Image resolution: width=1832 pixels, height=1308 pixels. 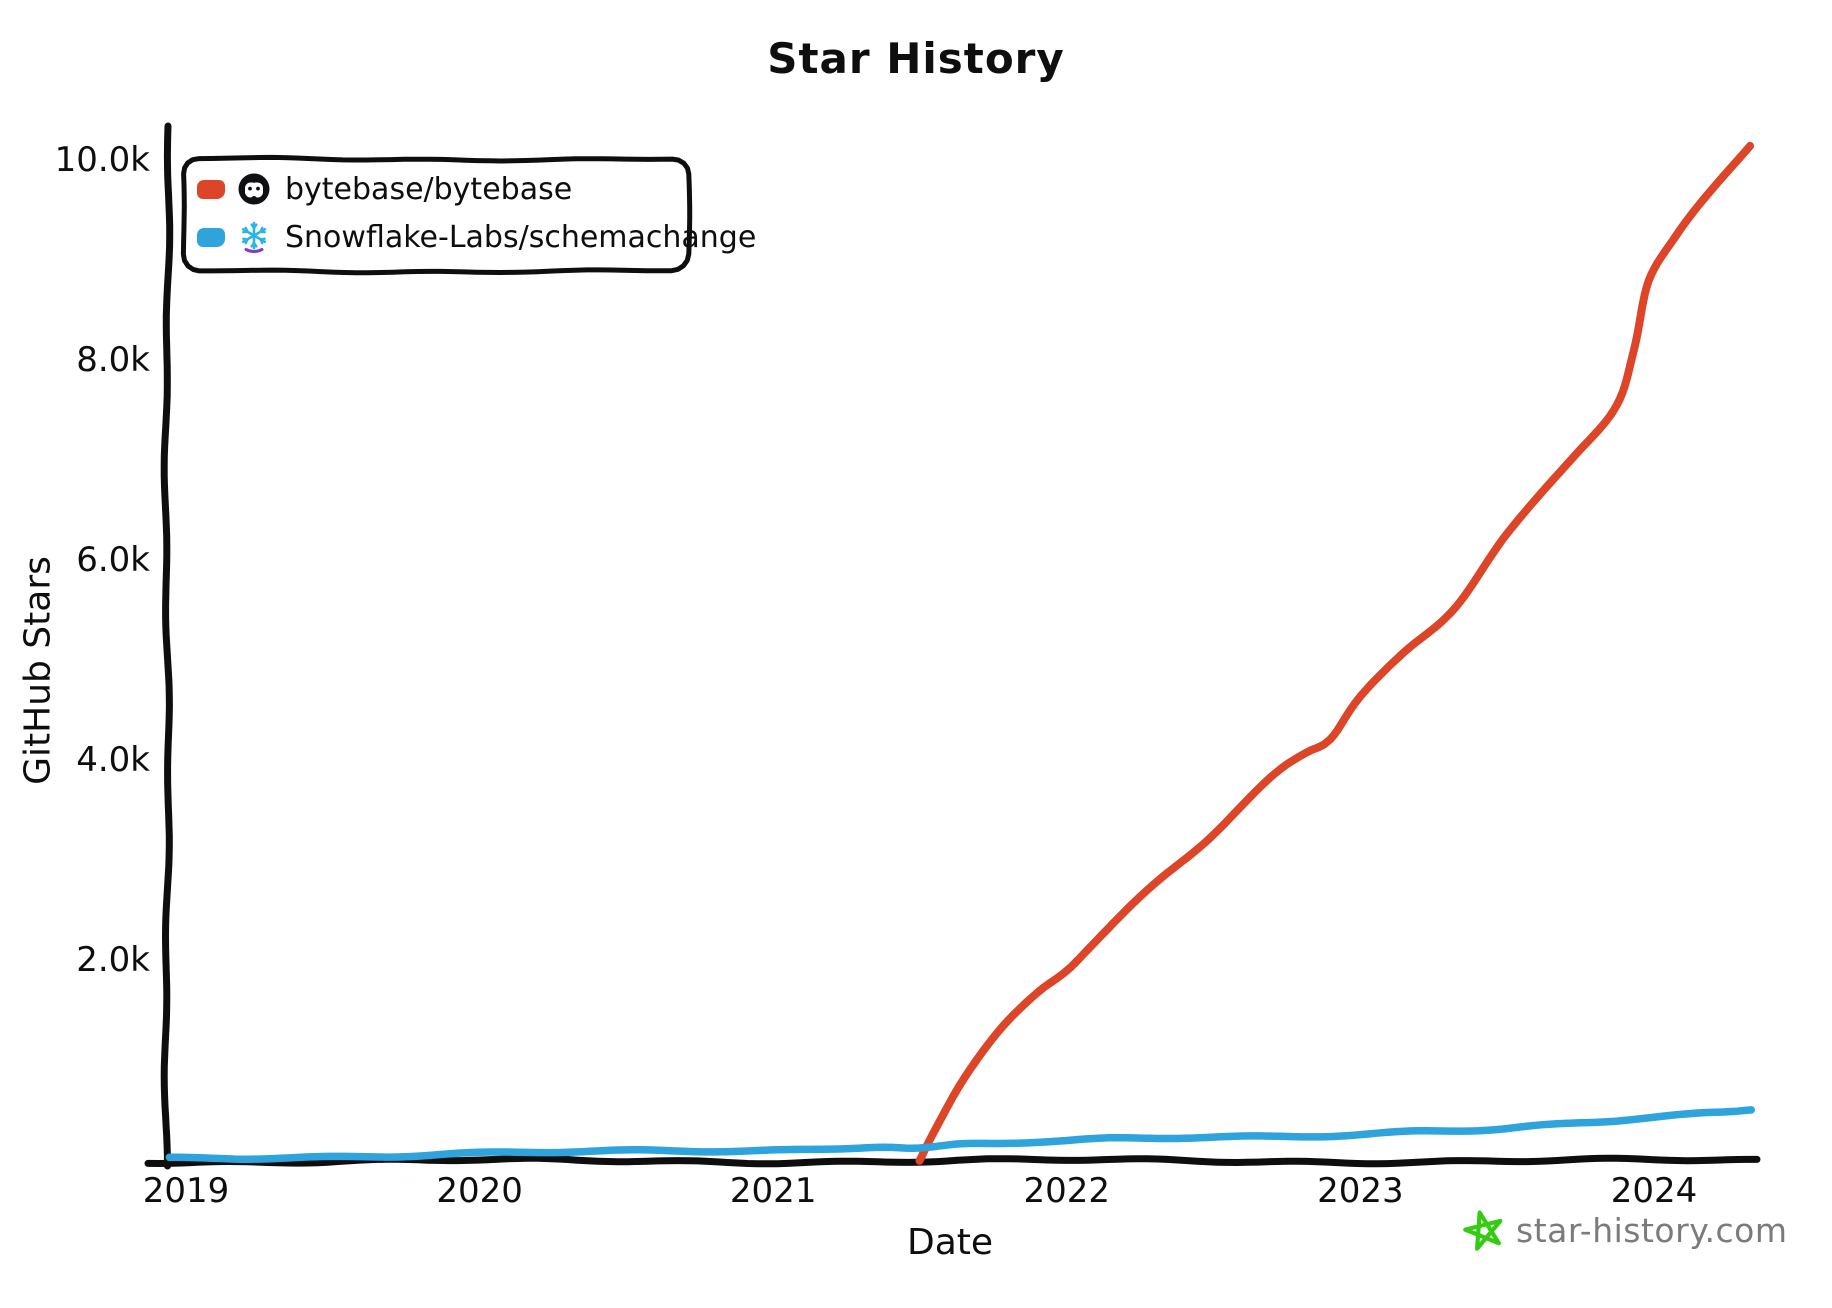 I want to click on legend-swatch-schemachange, so click(x=211, y=237).